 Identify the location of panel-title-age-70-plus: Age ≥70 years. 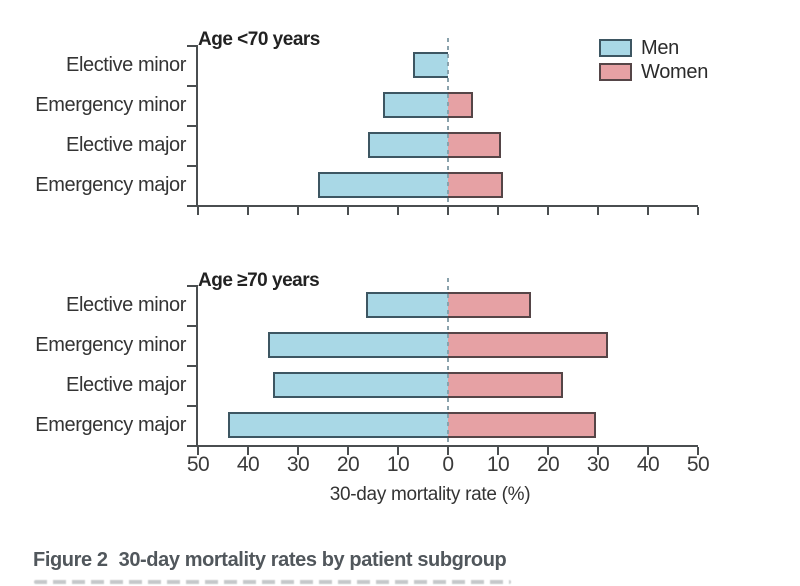
(259, 280).